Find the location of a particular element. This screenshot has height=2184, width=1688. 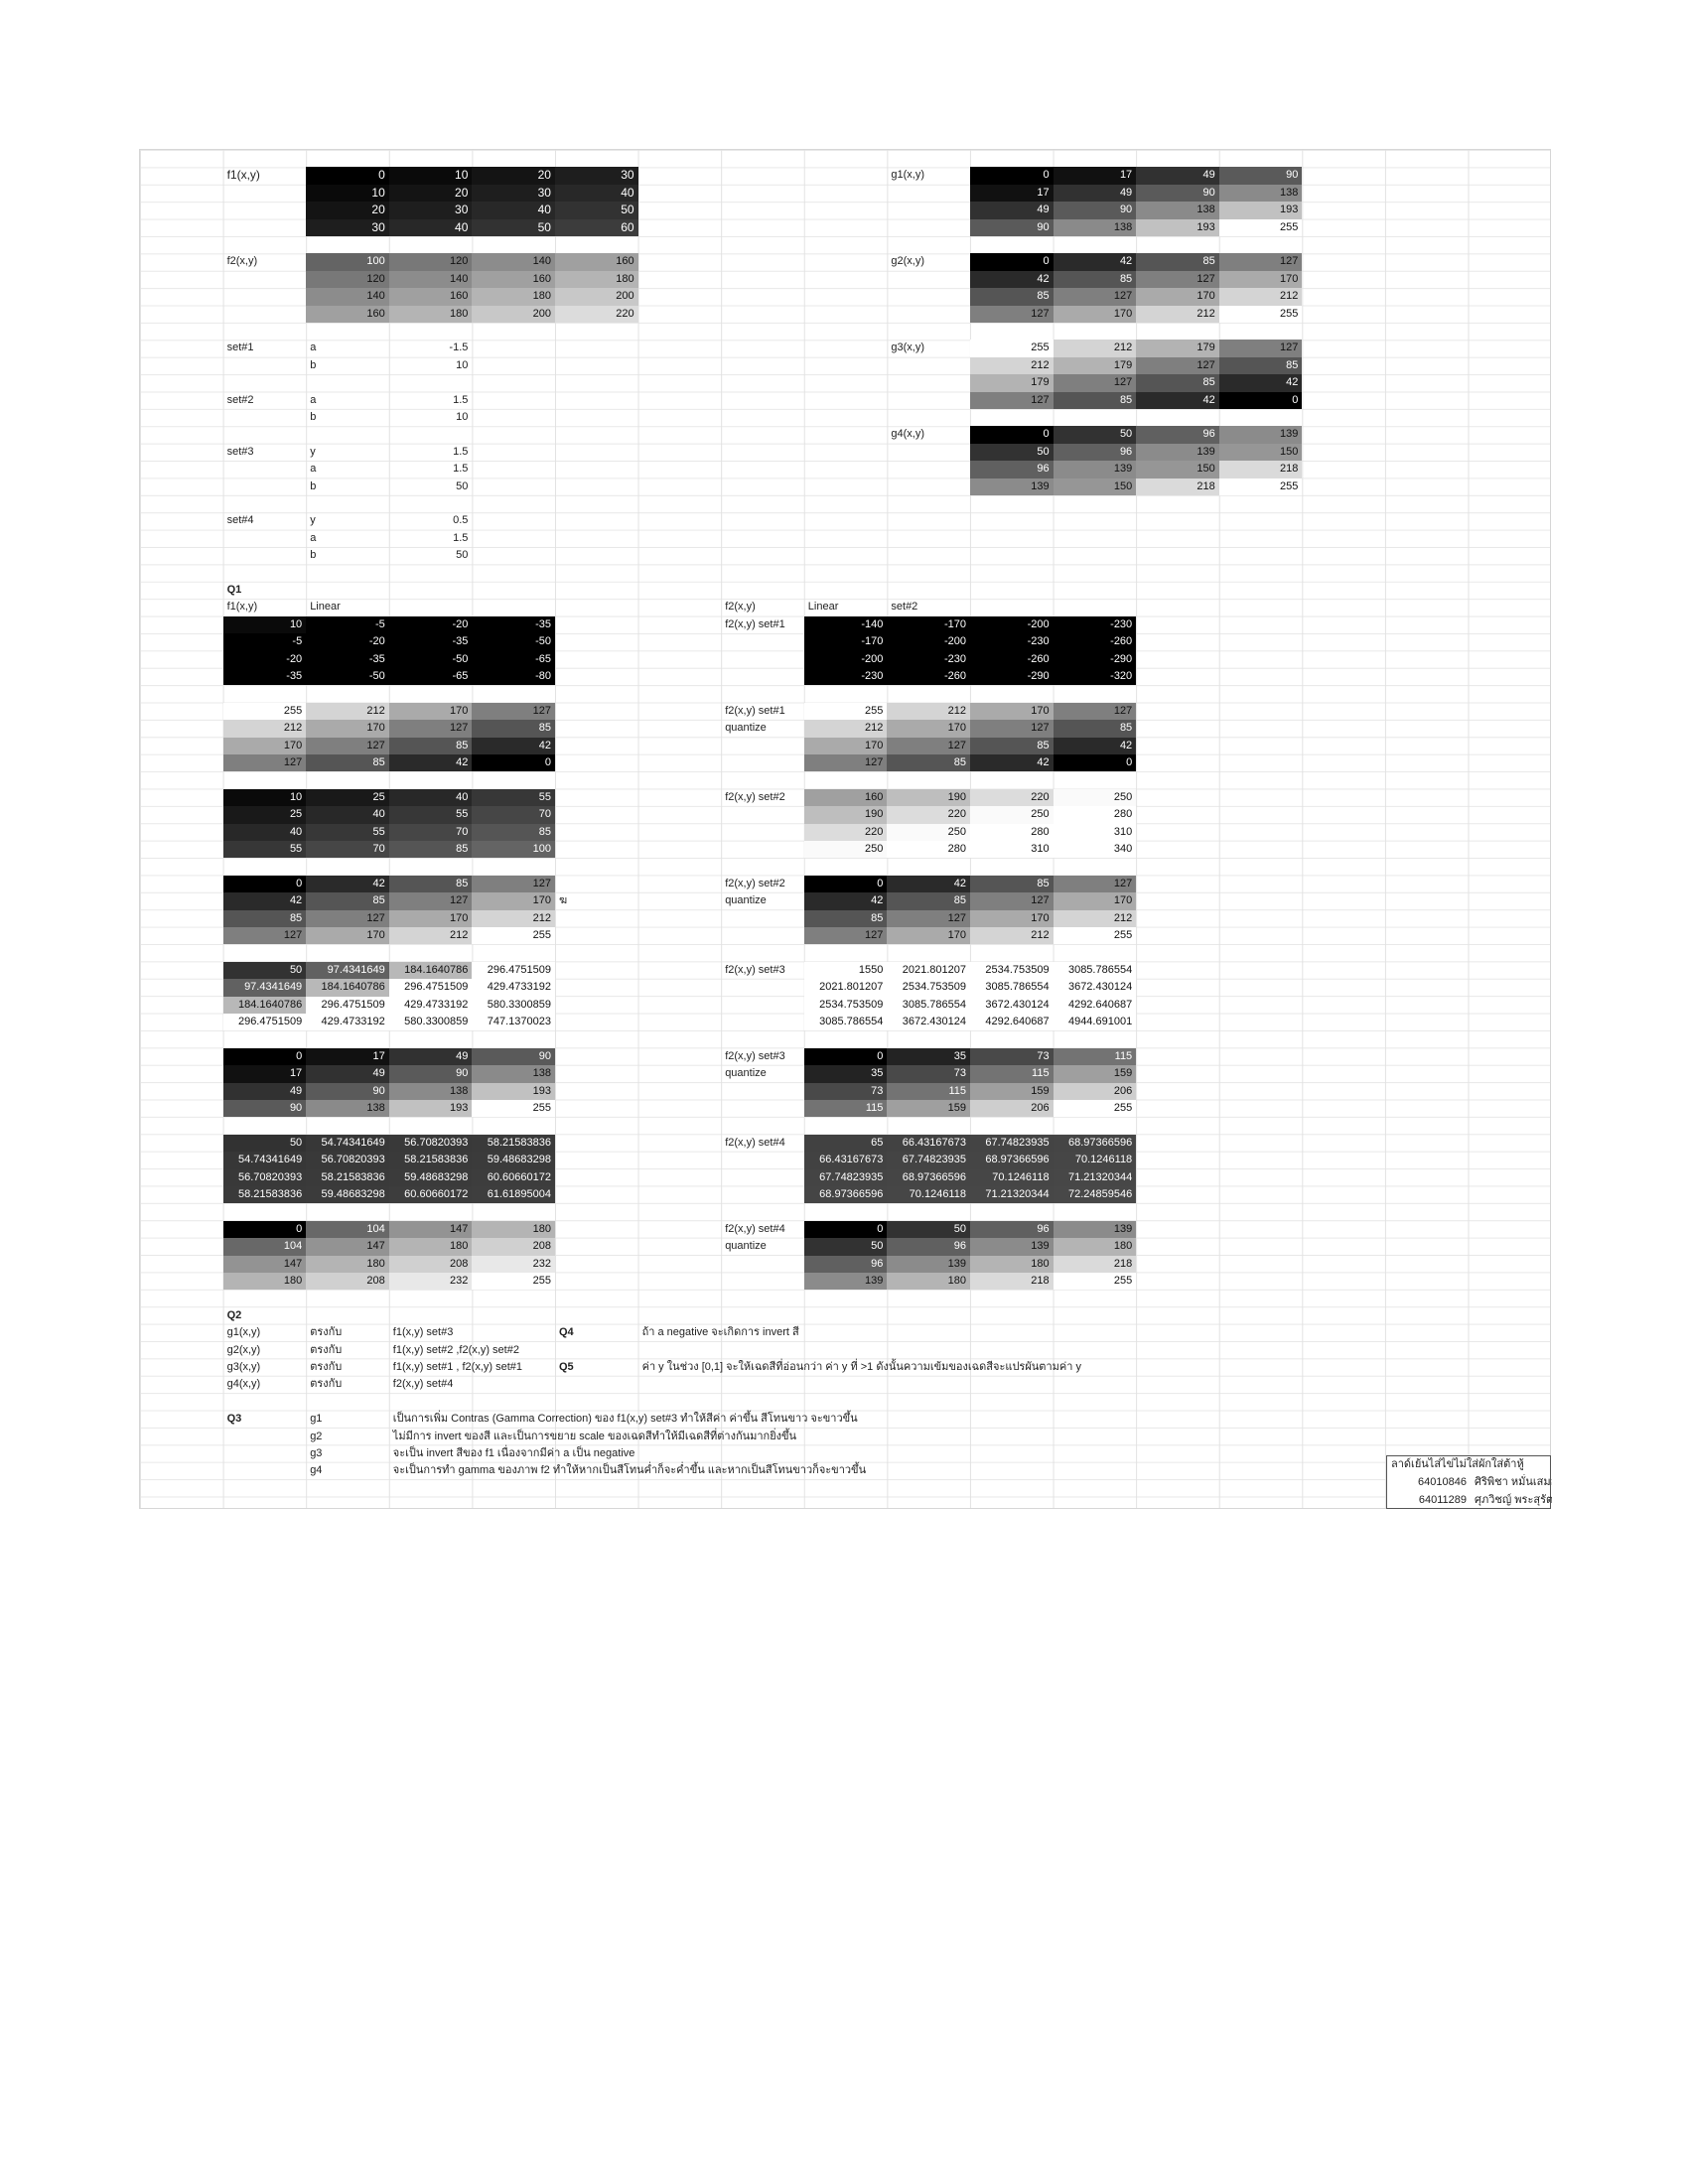

cell-label: b is located at coordinates (313, 555).